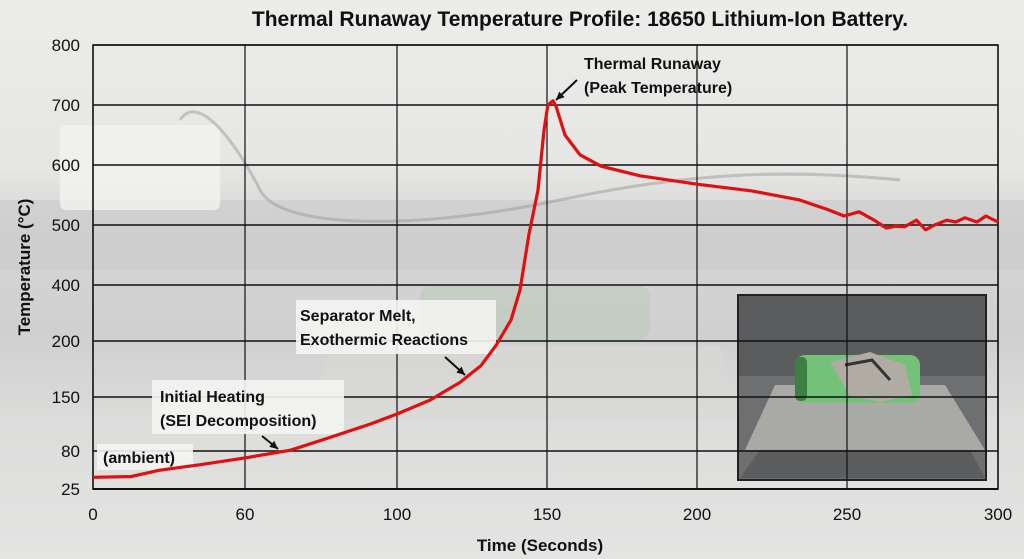 The width and height of the screenshot is (1024, 559). I want to click on y-tick-label: 700, so click(66, 105).